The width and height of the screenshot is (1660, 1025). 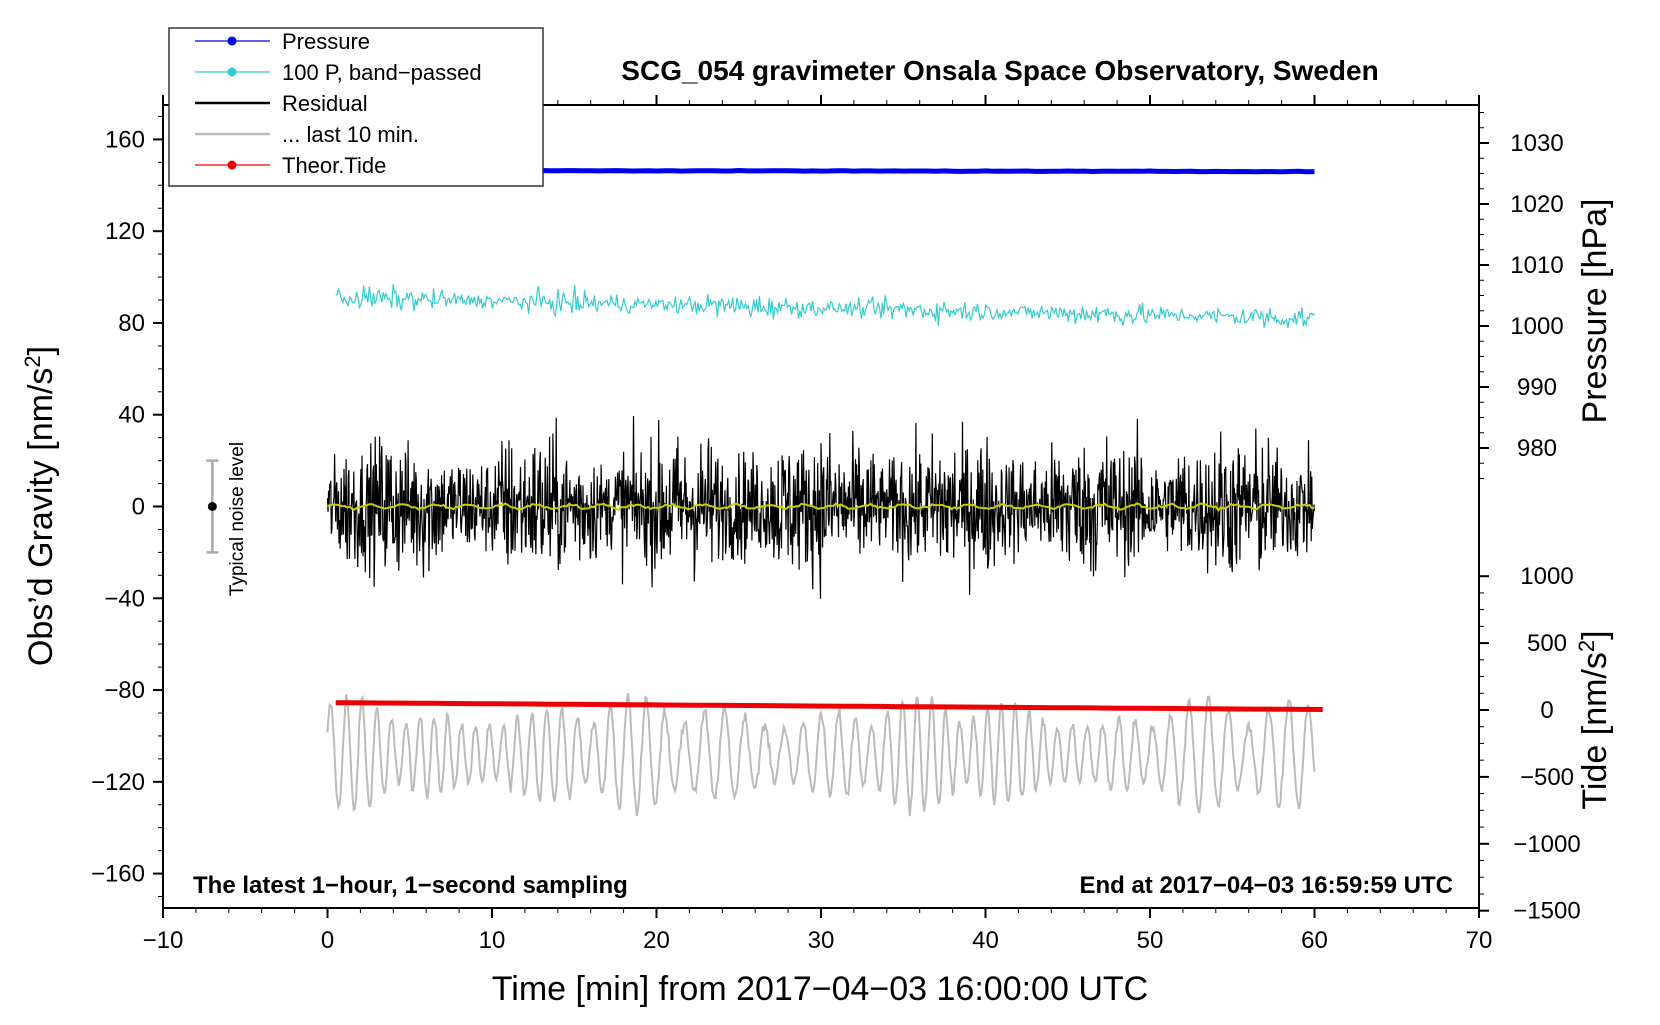 What do you see at coordinates (124, 690) in the screenshot?
I see `left-tick-label: −80` at bounding box center [124, 690].